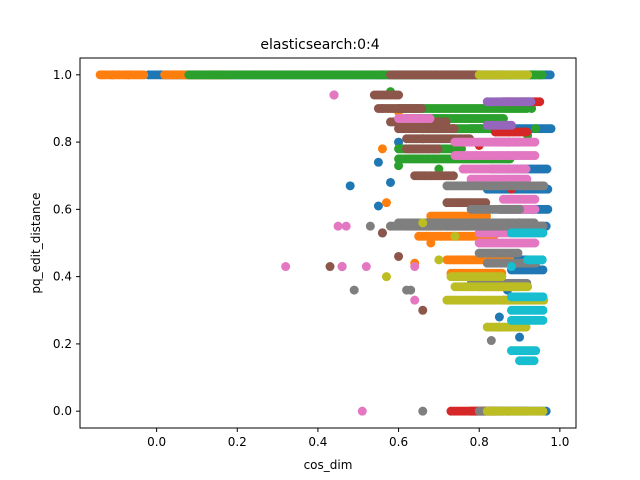 This screenshot has width=640, height=480. I want to click on x-tick-label: 1.0, so click(559, 442).